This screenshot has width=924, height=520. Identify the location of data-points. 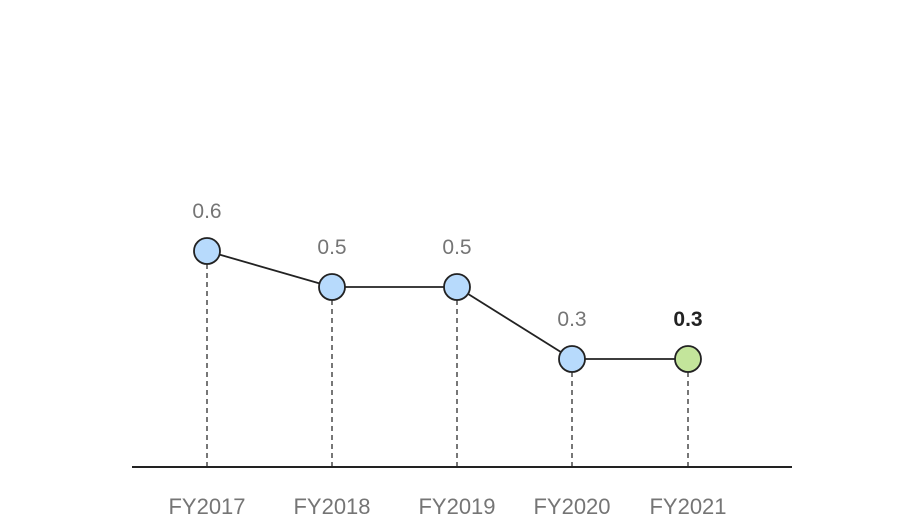
(447, 305).